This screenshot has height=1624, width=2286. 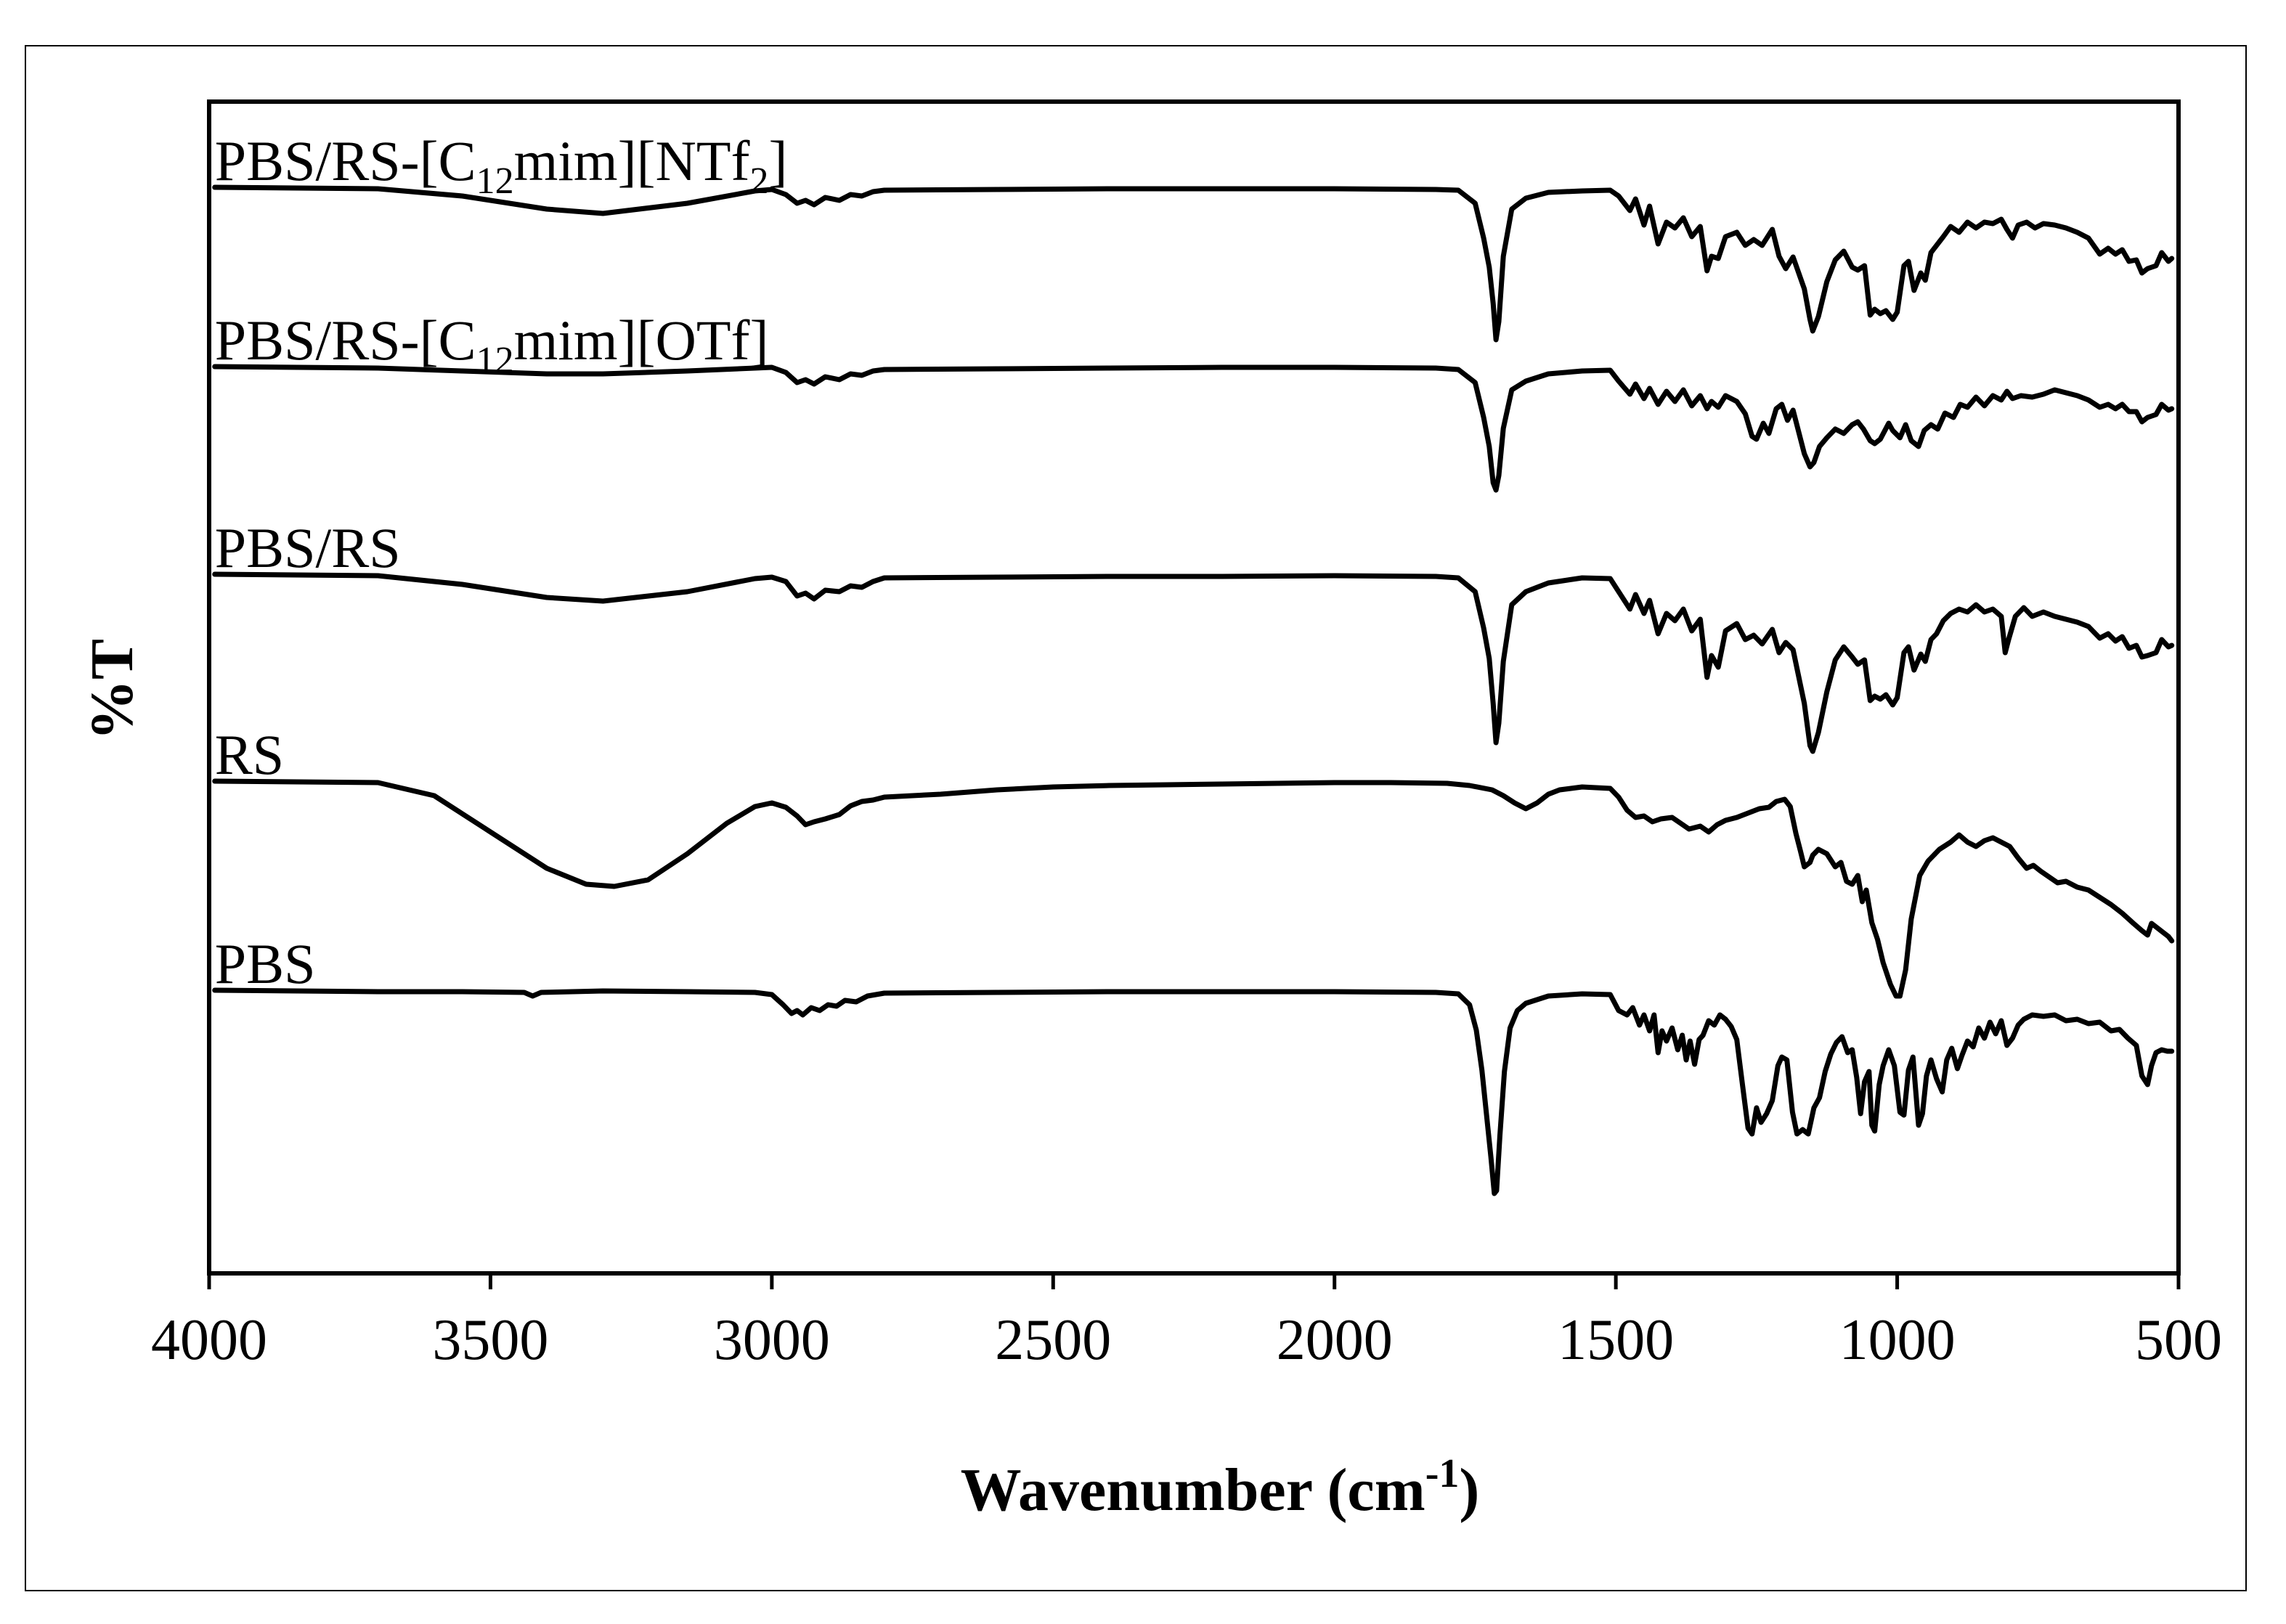 I want to click on x-tick-label-4000: 4000, so click(x=209, y=1340).